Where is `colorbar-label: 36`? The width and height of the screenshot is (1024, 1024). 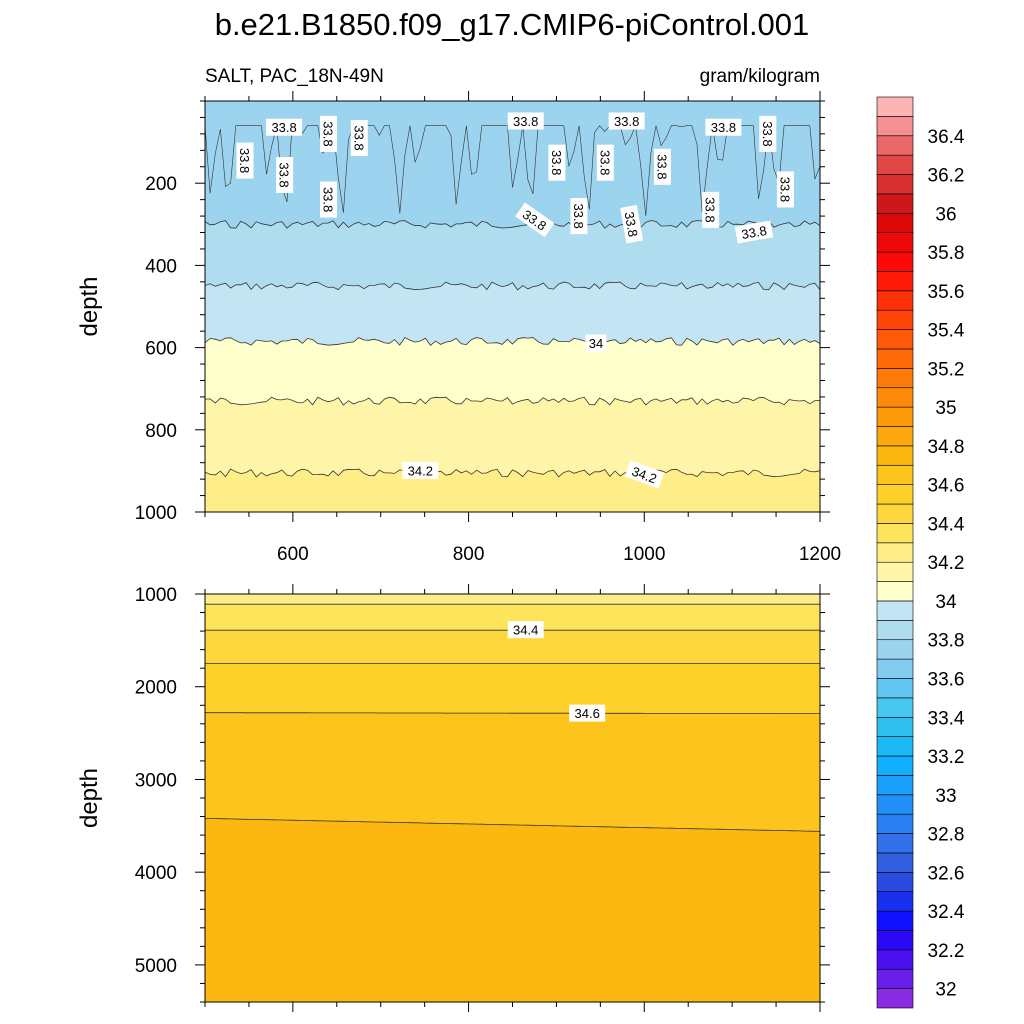
colorbar-label: 36 is located at coordinates (945, 214).